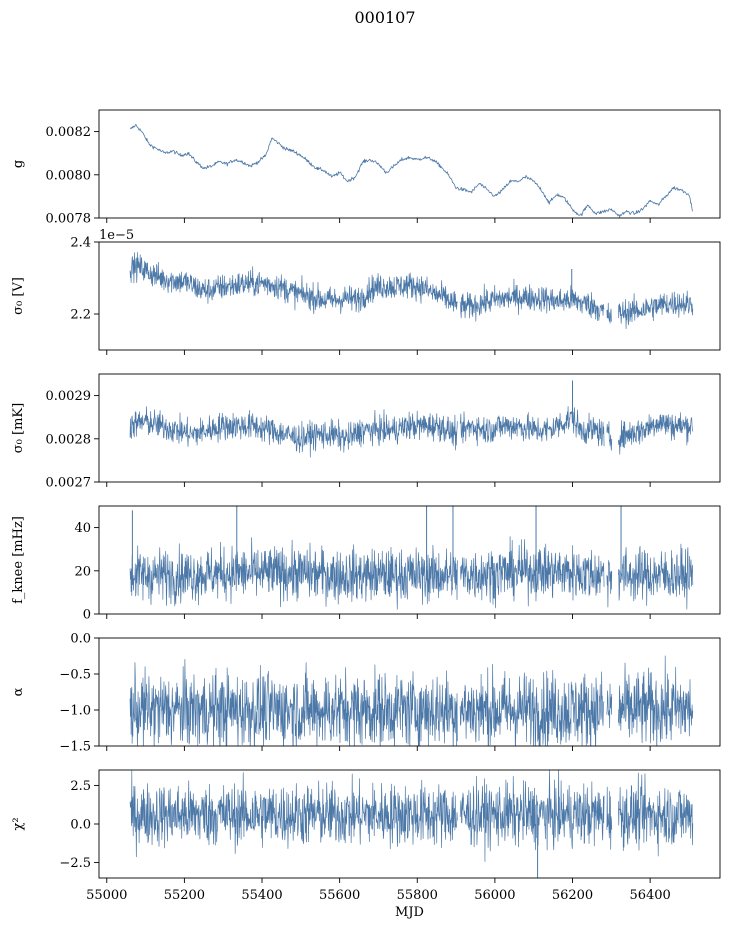 This screenshot has height=936, width=729. Describe the element at coordinates (80, 243) in the screenshot. I see `y-tick-label: 2.4` at that location.